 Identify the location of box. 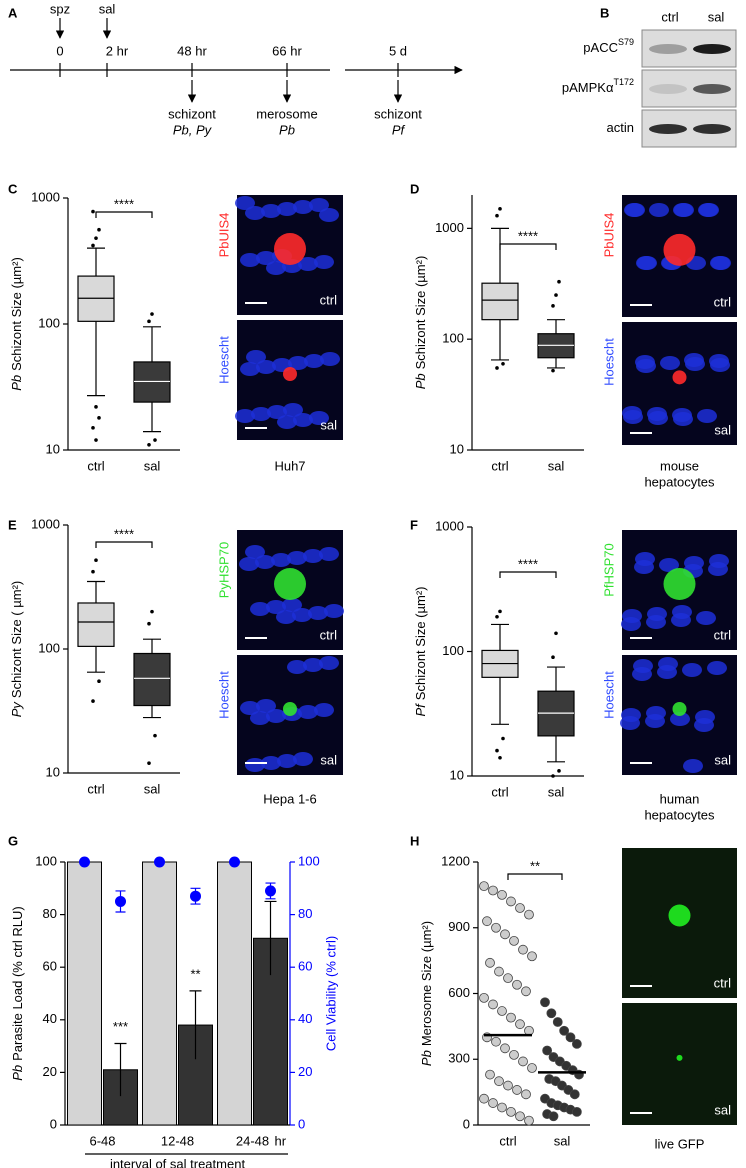
(500, 301).